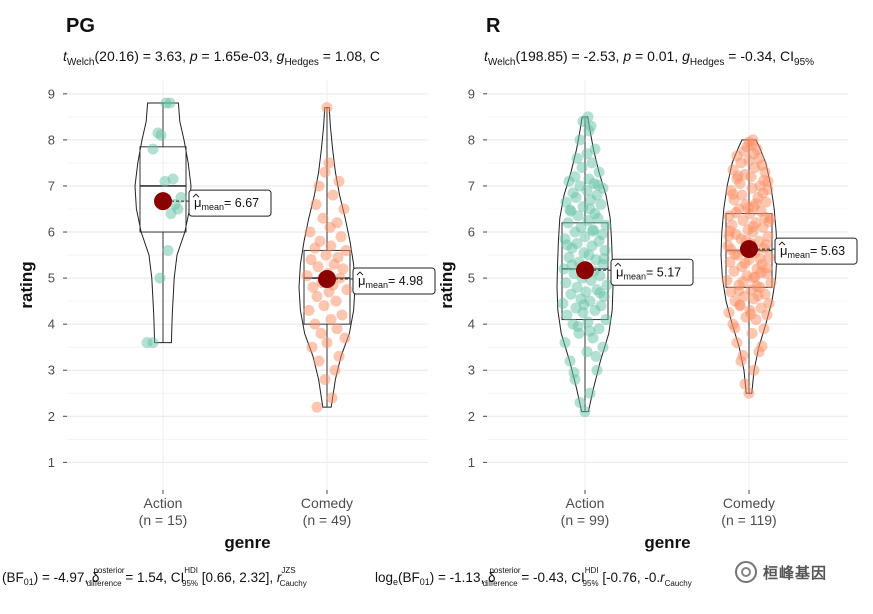  What do you see at coordinates (585, 520) in the screenshot?
I see `x-tick-n-label: (n = 99)` at bounding box center [585, 520].